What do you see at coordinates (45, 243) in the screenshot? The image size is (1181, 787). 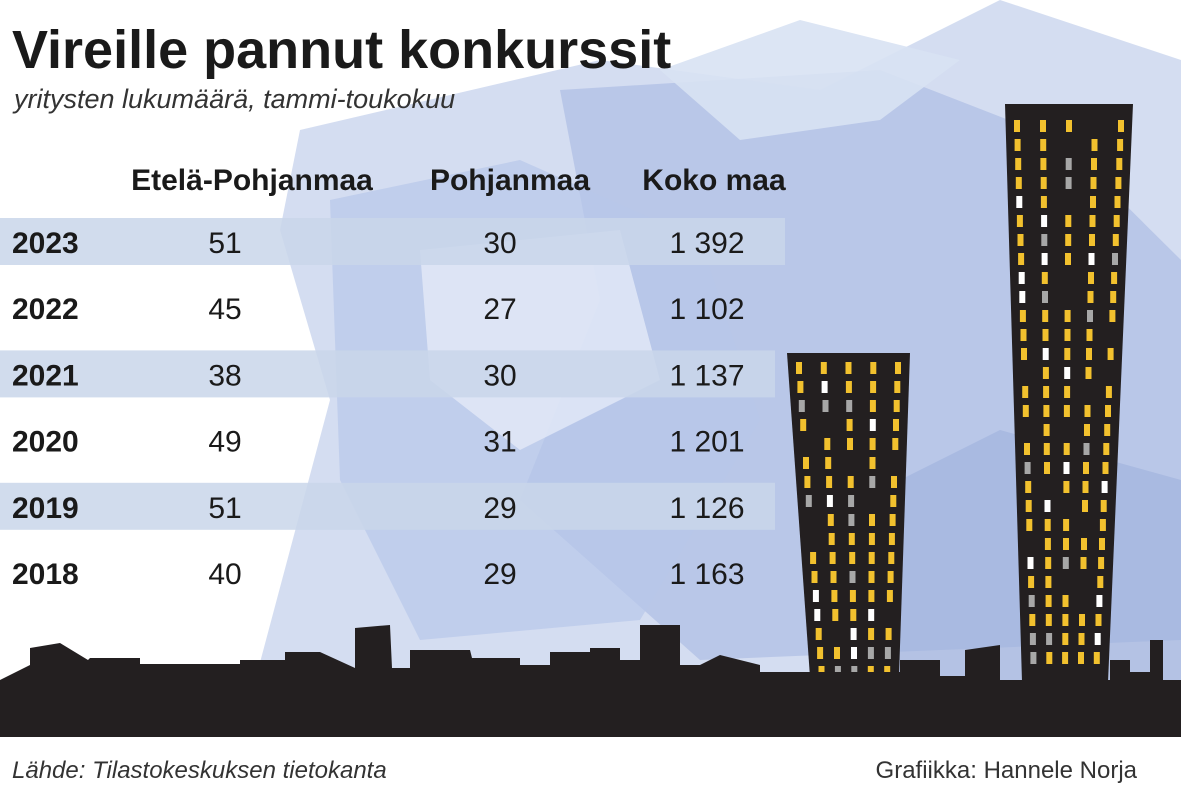 I see `row-year: 2023` at bounding box center [45, 243].